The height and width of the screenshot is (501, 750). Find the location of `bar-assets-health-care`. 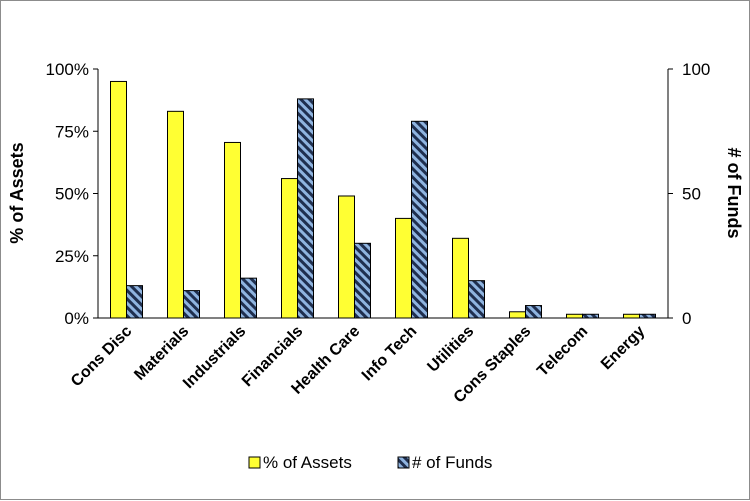

bar-assets-health-care is located at coordinates (346, 257).